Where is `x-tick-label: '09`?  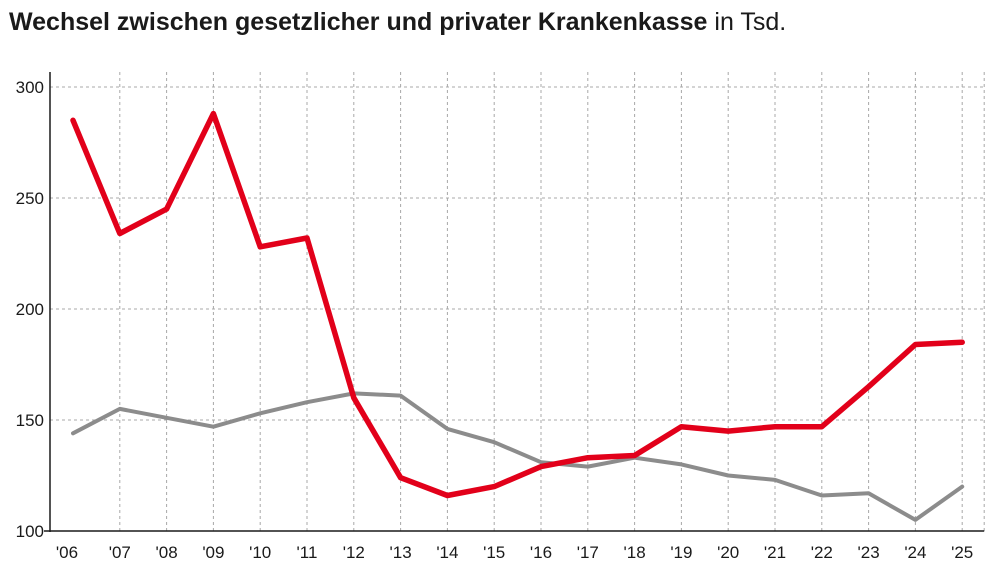 x-tick-label: '09 is located at coordinates (213, 552).